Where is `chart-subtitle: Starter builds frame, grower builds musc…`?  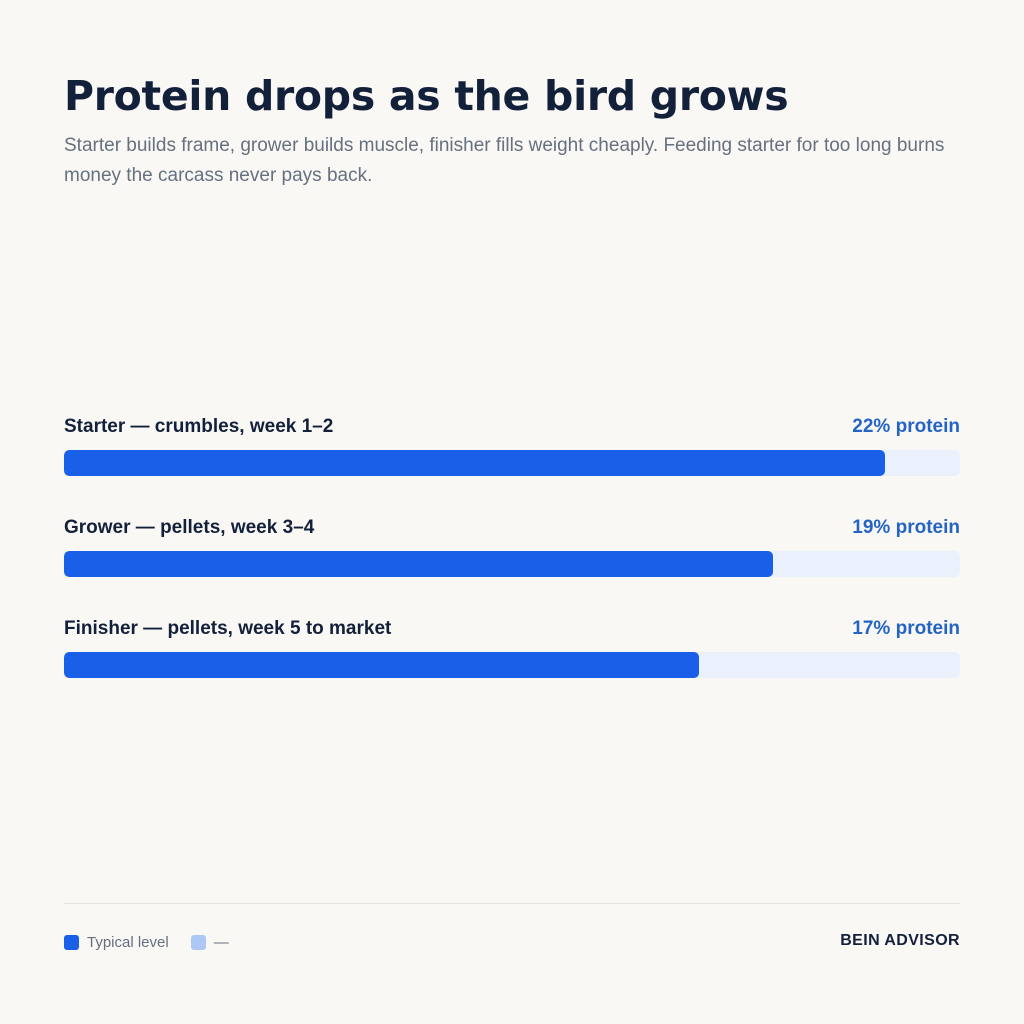 chart-subtitle: Starter builds frame, grower builds musc… is located at coordinates (504, 160).